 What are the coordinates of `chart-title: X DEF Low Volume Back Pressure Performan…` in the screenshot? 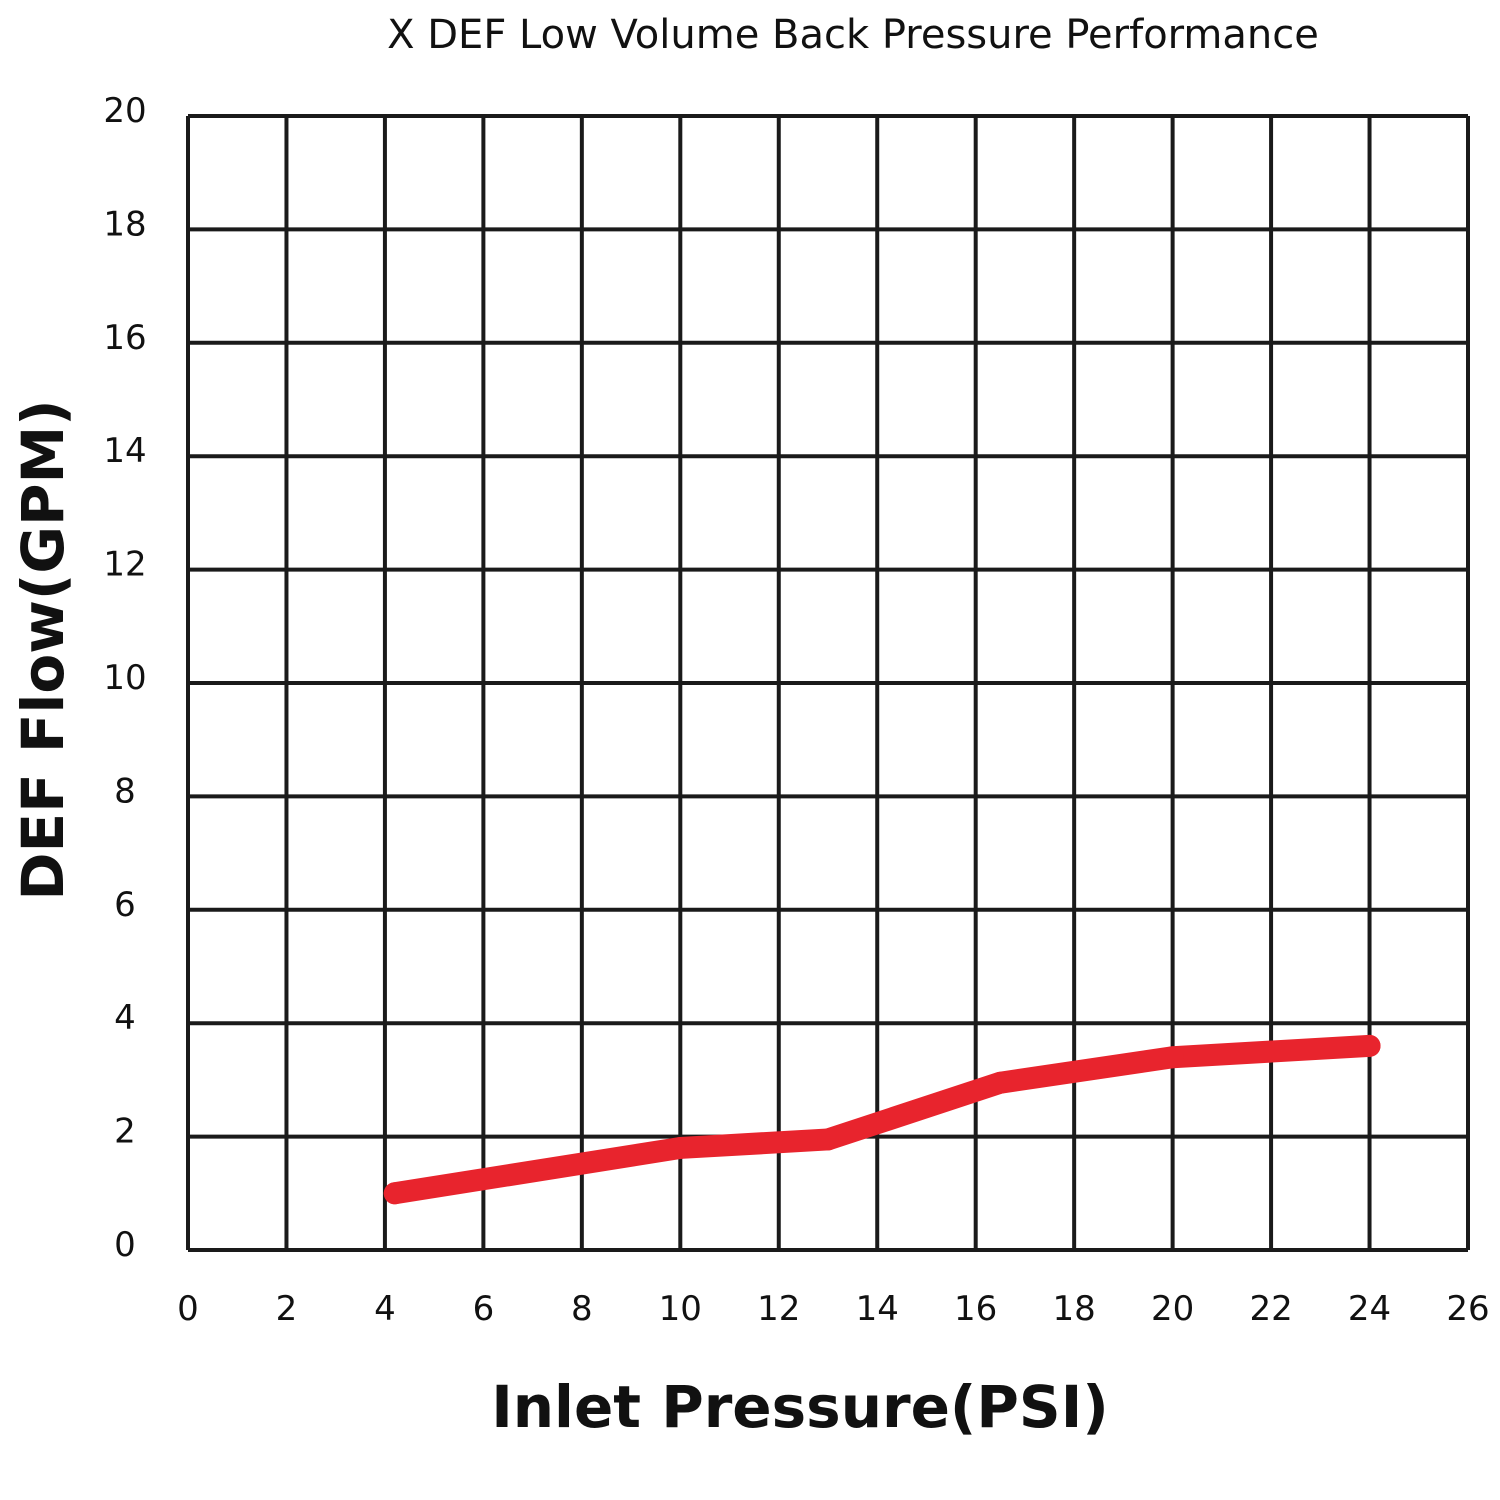 It's located at (853, 35).